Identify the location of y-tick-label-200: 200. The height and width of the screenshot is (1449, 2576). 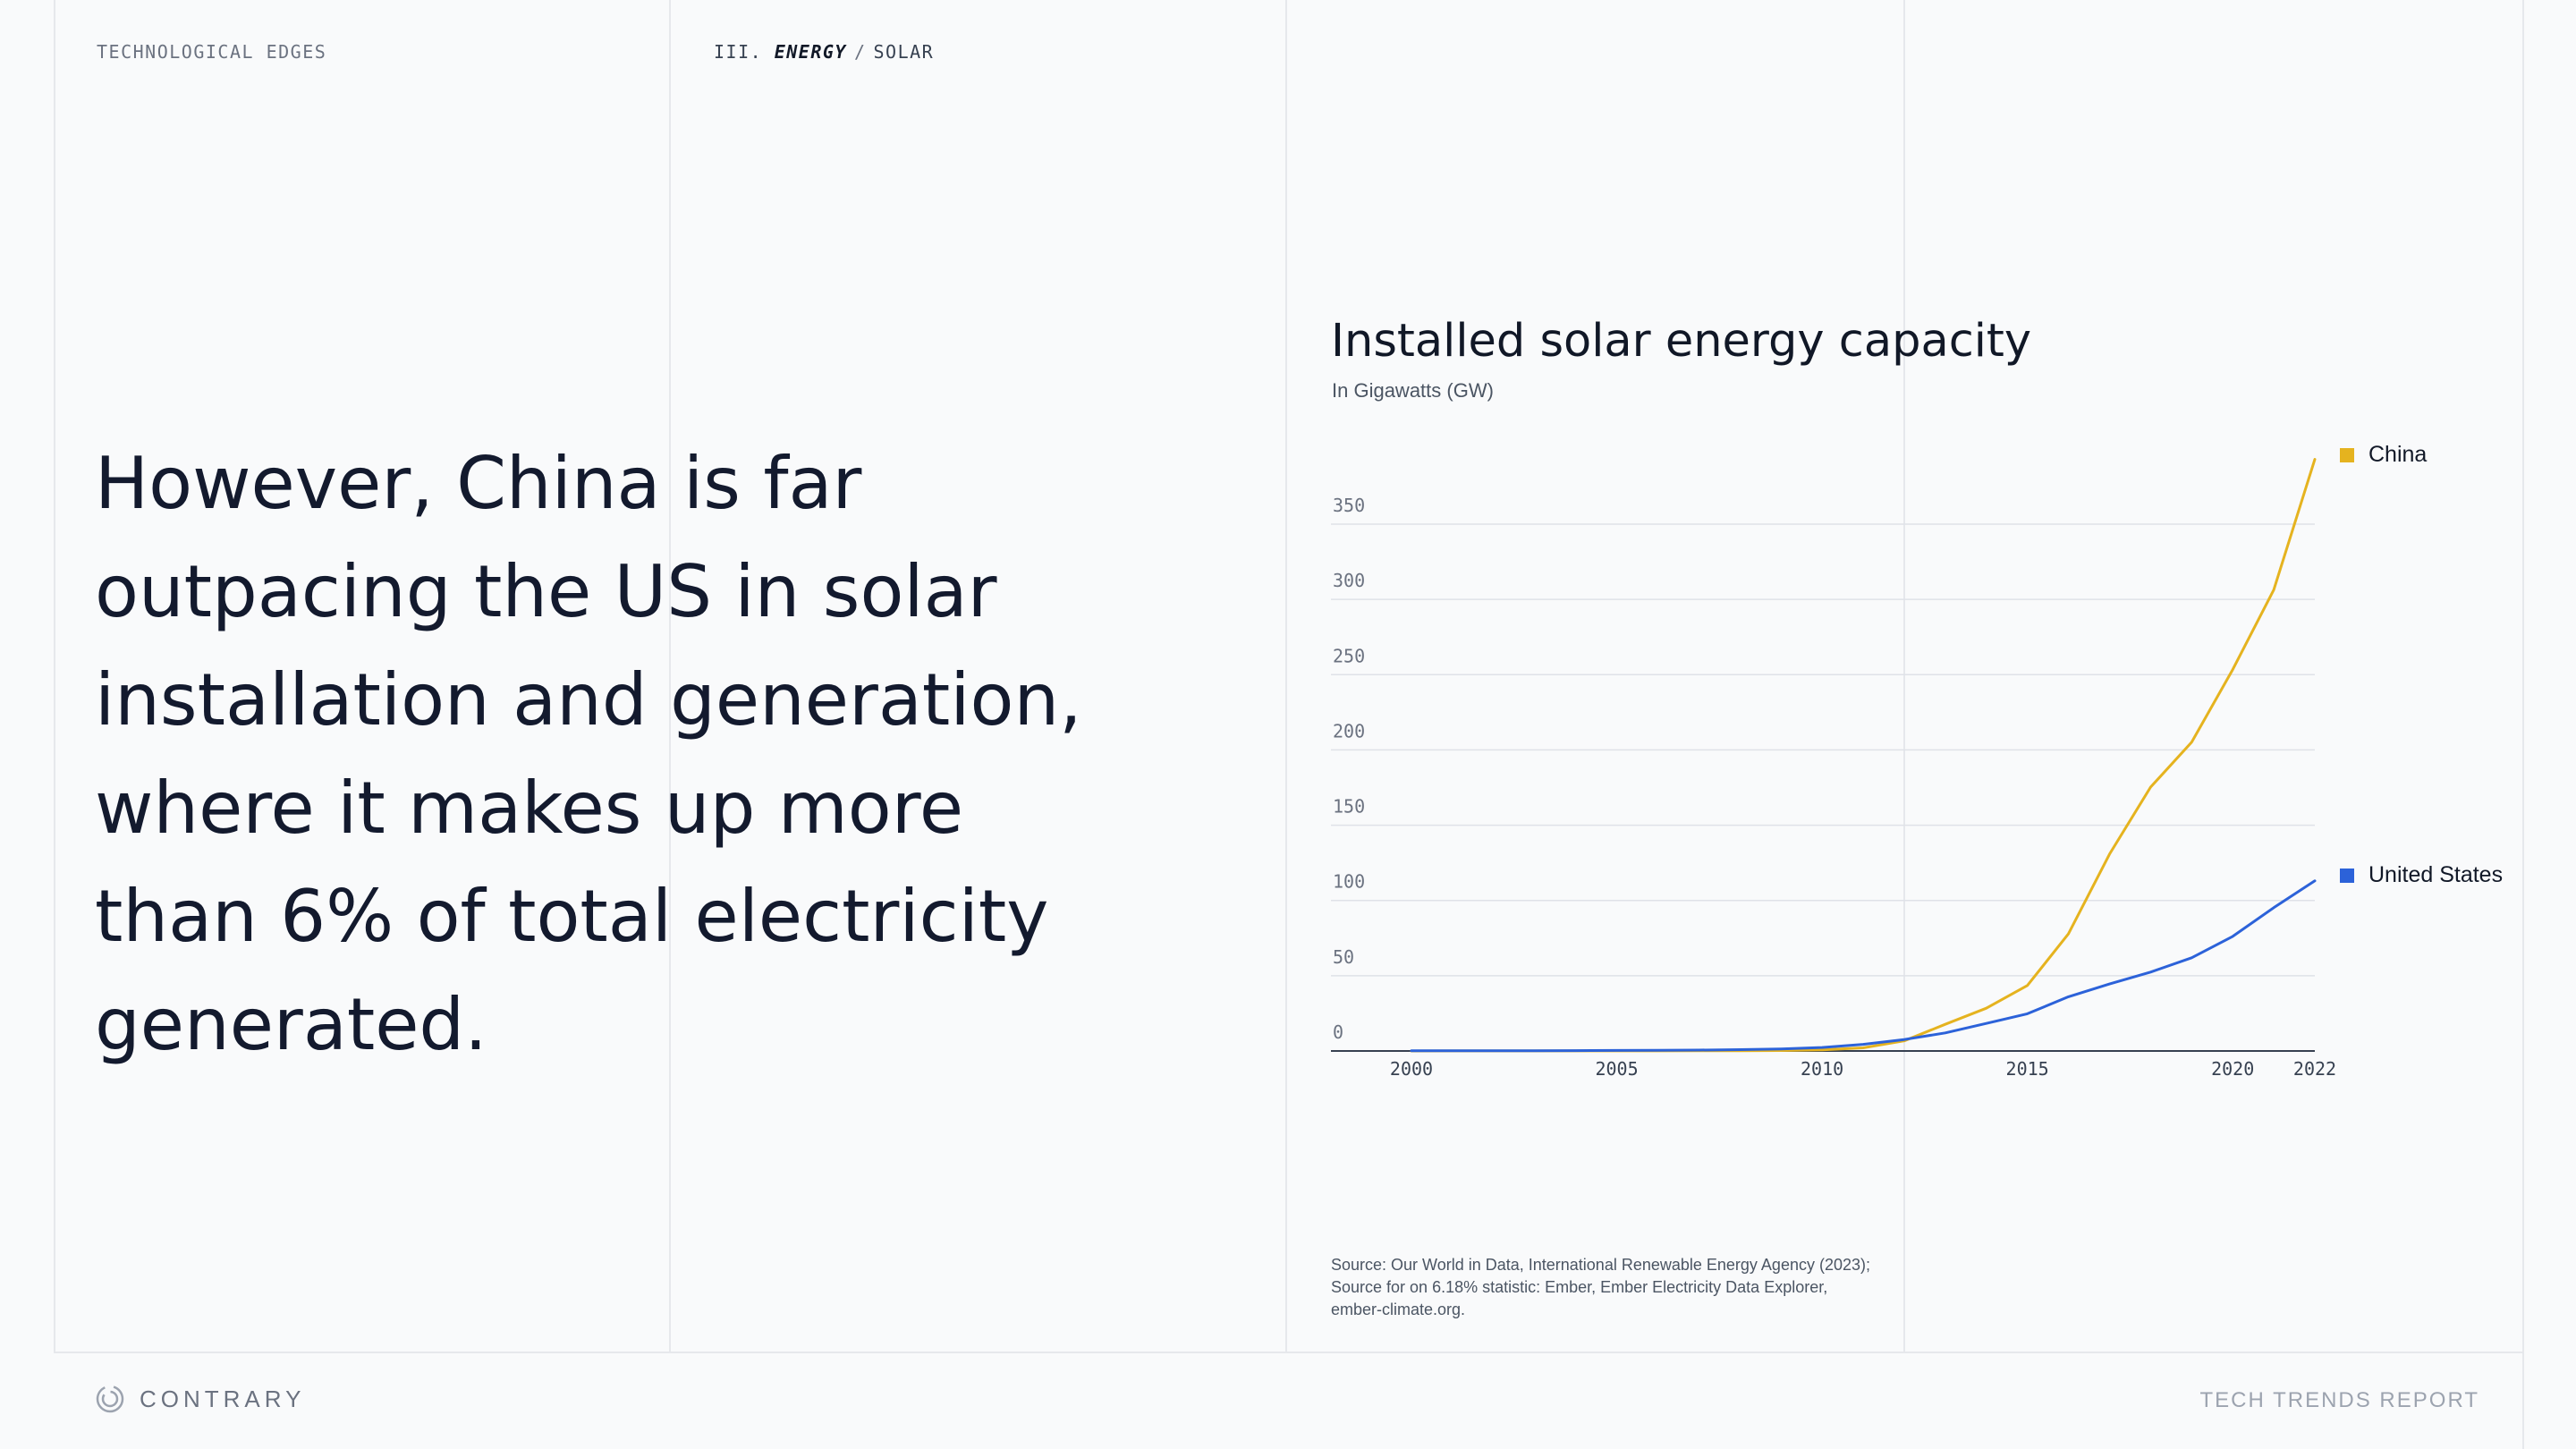
(1349, 730).